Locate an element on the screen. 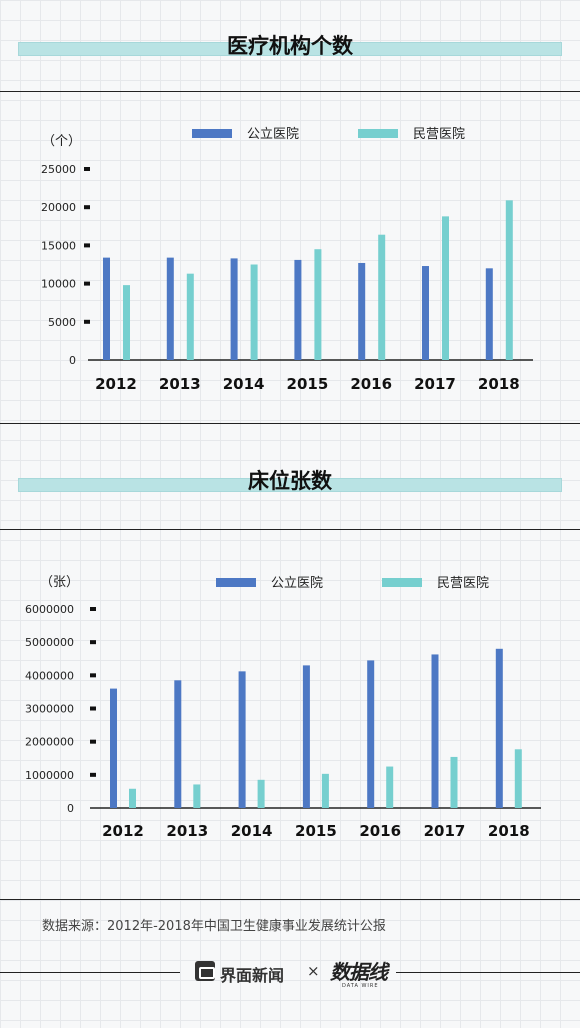 Image resolution: width=580 pixels, height=1028 pixels. y-unit-label: （张） is located at coordinates (59, 582).